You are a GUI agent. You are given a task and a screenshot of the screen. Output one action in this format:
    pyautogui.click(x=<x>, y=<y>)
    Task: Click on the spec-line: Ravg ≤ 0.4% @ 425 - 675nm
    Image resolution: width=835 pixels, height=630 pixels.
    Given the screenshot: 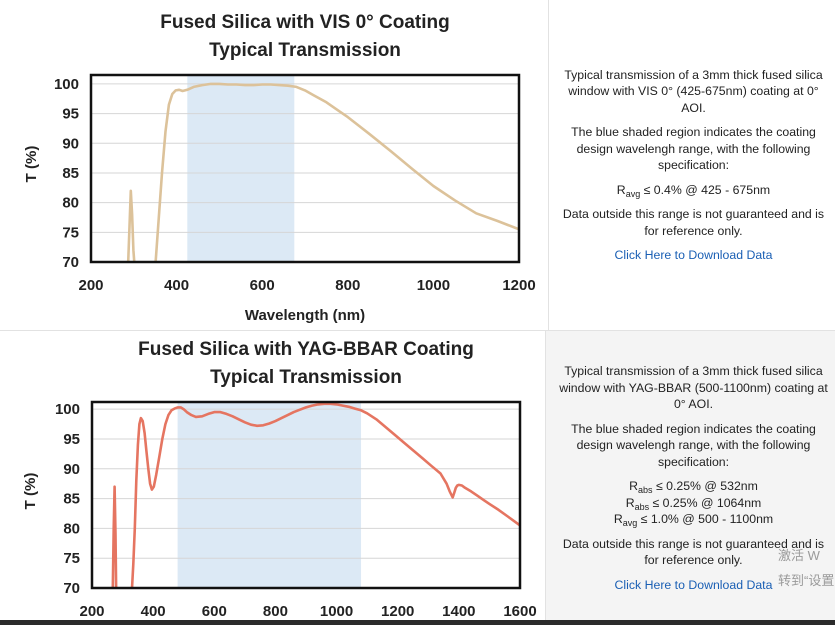 What is the action you would take?
    pyautogui.click(x=693, y=190)
    